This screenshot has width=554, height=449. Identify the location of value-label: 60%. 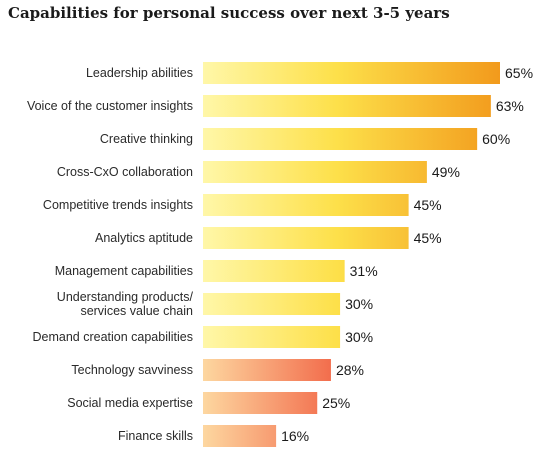
(496, 139).